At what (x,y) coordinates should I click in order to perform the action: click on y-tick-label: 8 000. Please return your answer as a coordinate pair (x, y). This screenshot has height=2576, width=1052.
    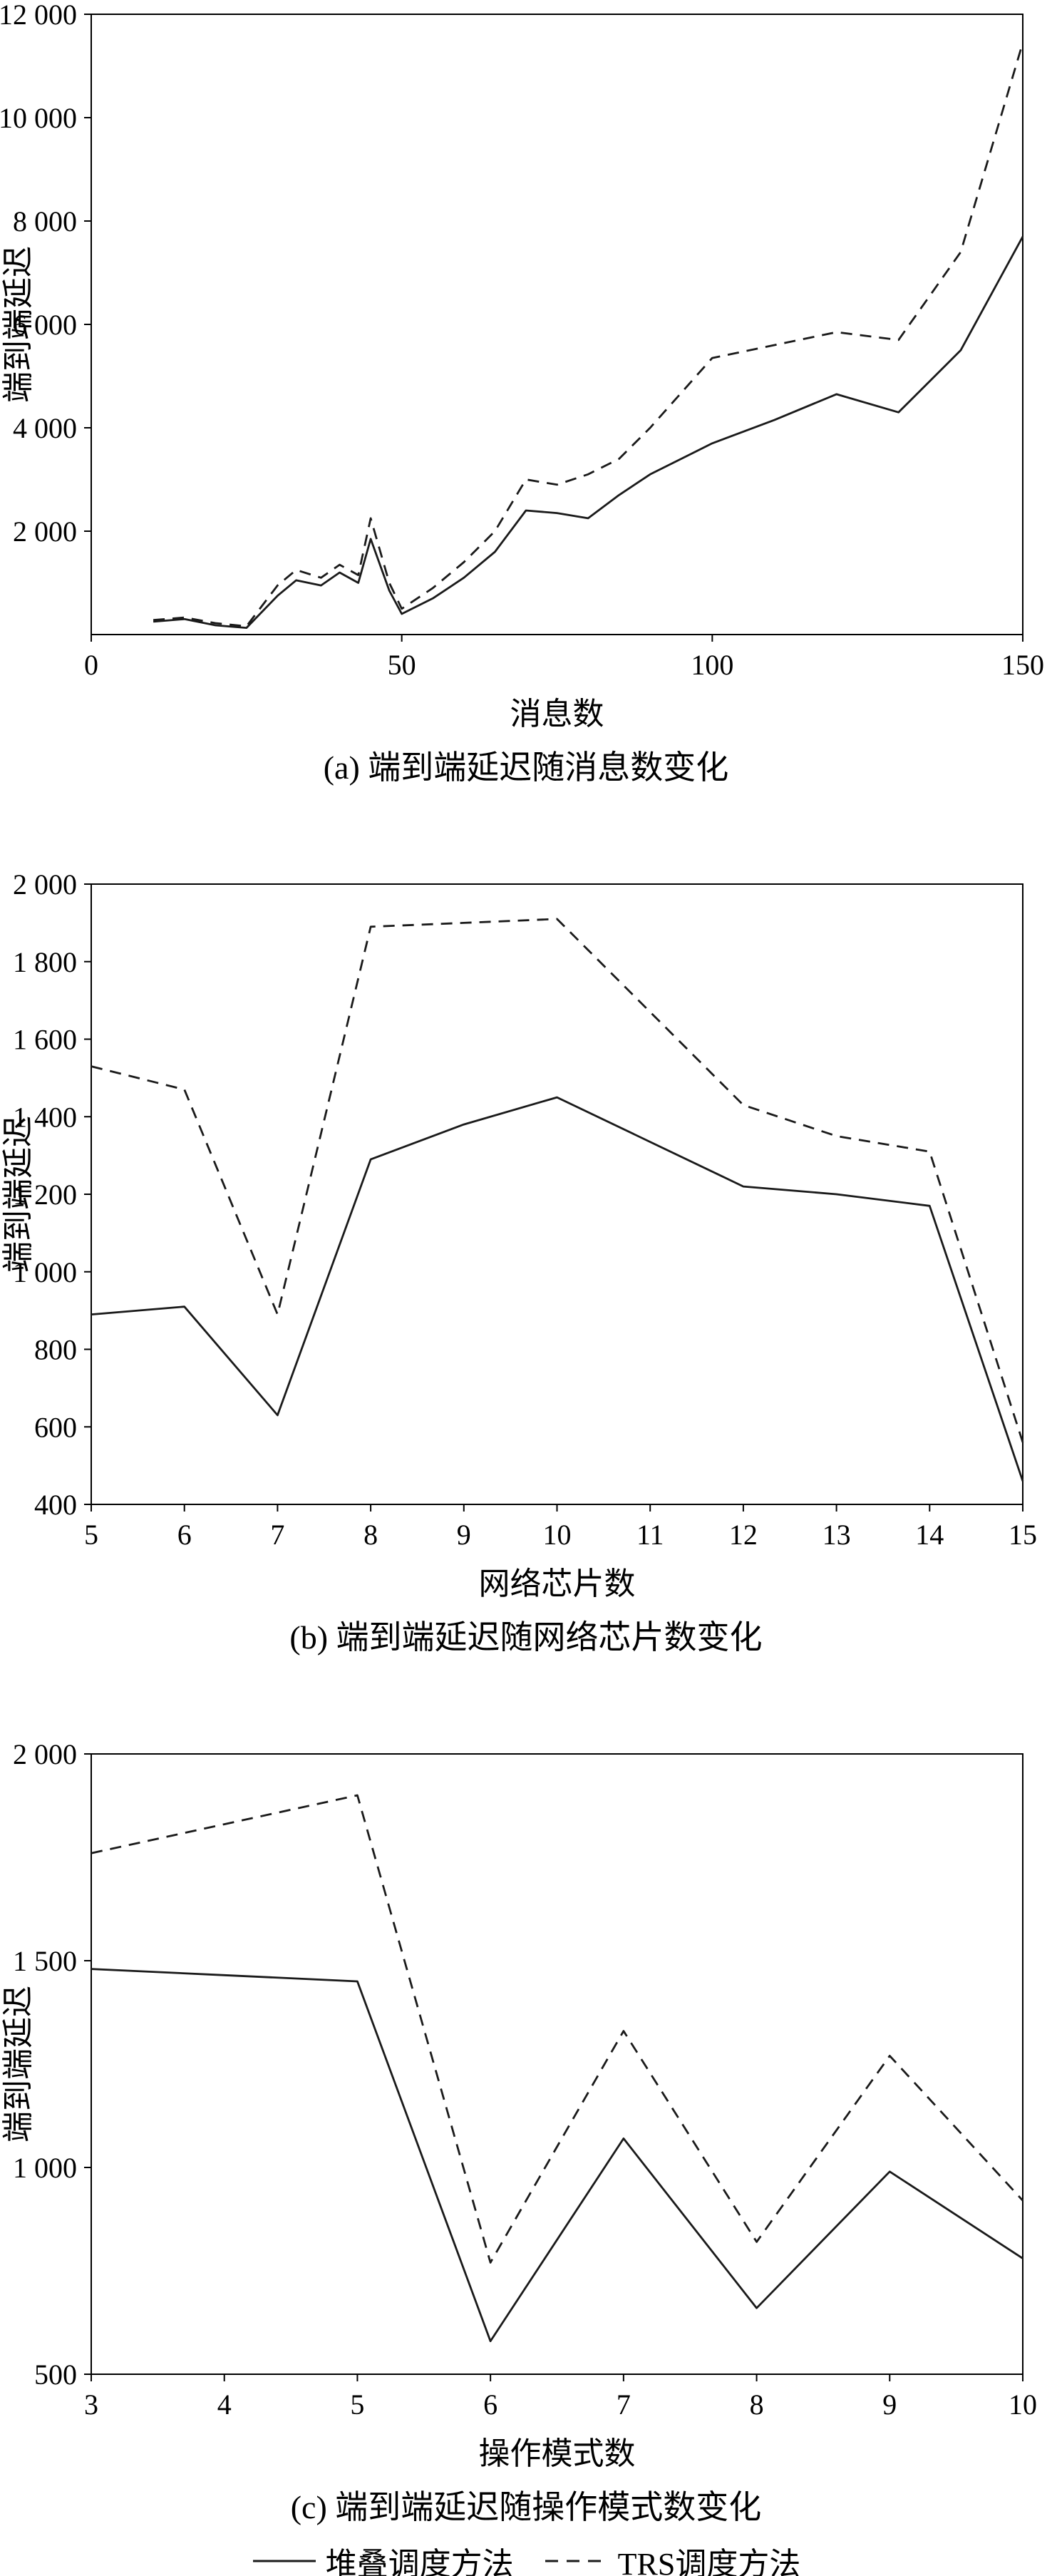
    Looking at the image, I should click on (45, 221).